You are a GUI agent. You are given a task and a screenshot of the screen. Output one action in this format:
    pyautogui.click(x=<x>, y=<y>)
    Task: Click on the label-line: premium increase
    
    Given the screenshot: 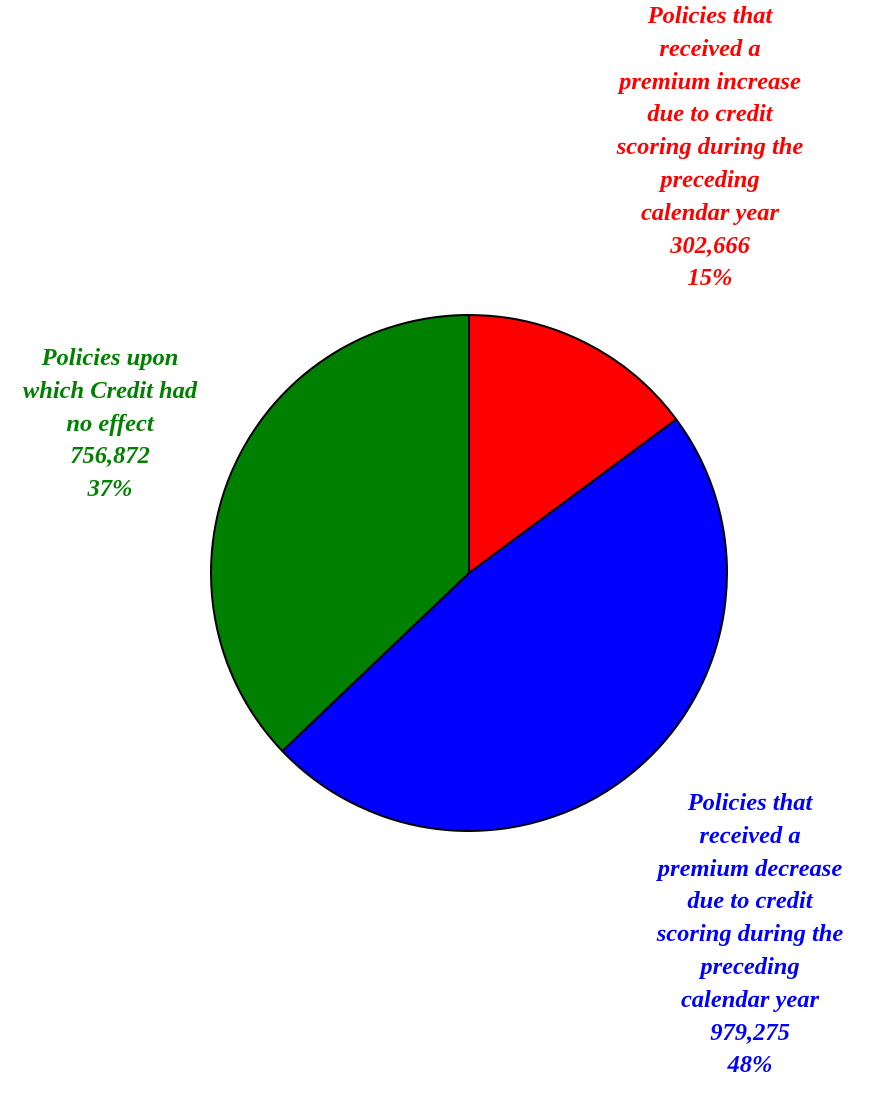 What is the action you would take?
    pyautogui.click(x=710, y=81)
    